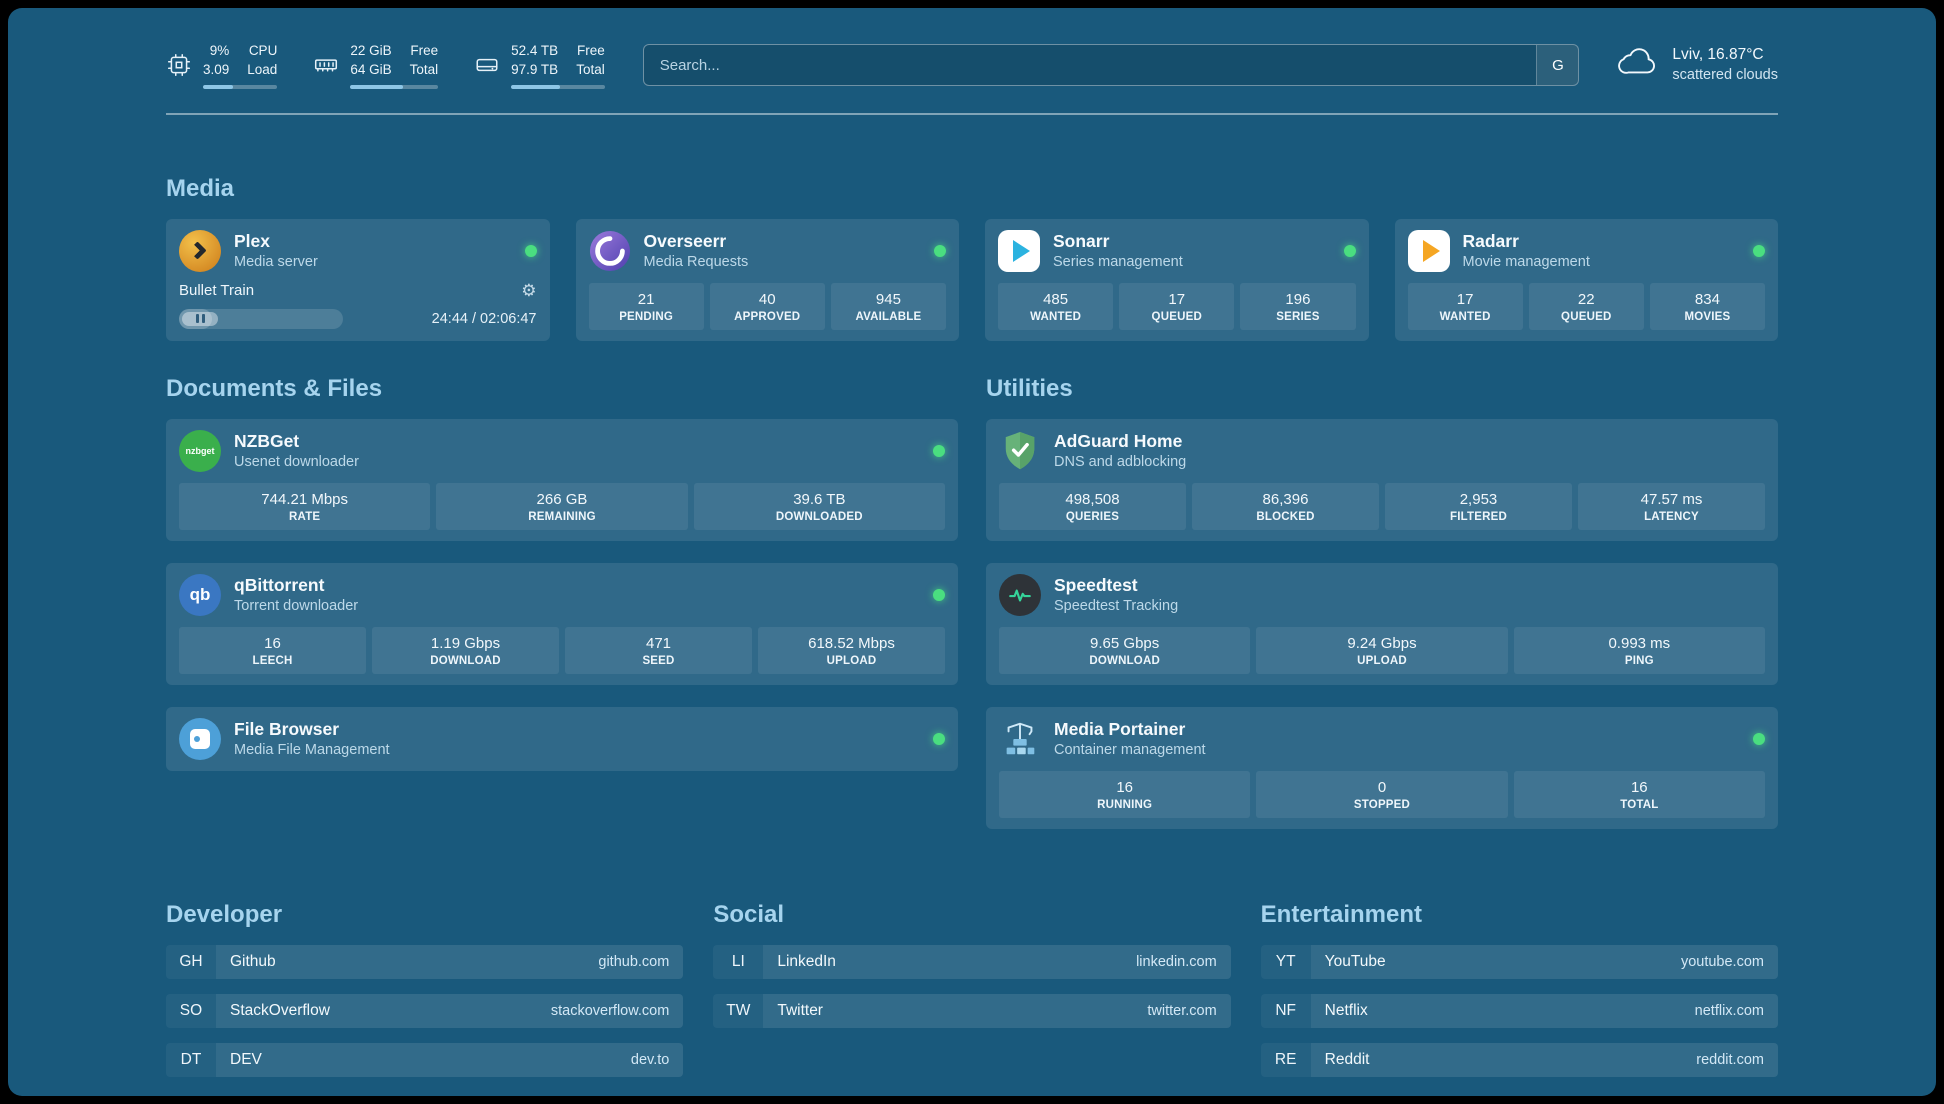 The height and width of the screenshot is (1104, 1944). What do you see at coordinates (972, 113) in the screenshot?
I see `topbar-divider` at bounding box center [972, 113].